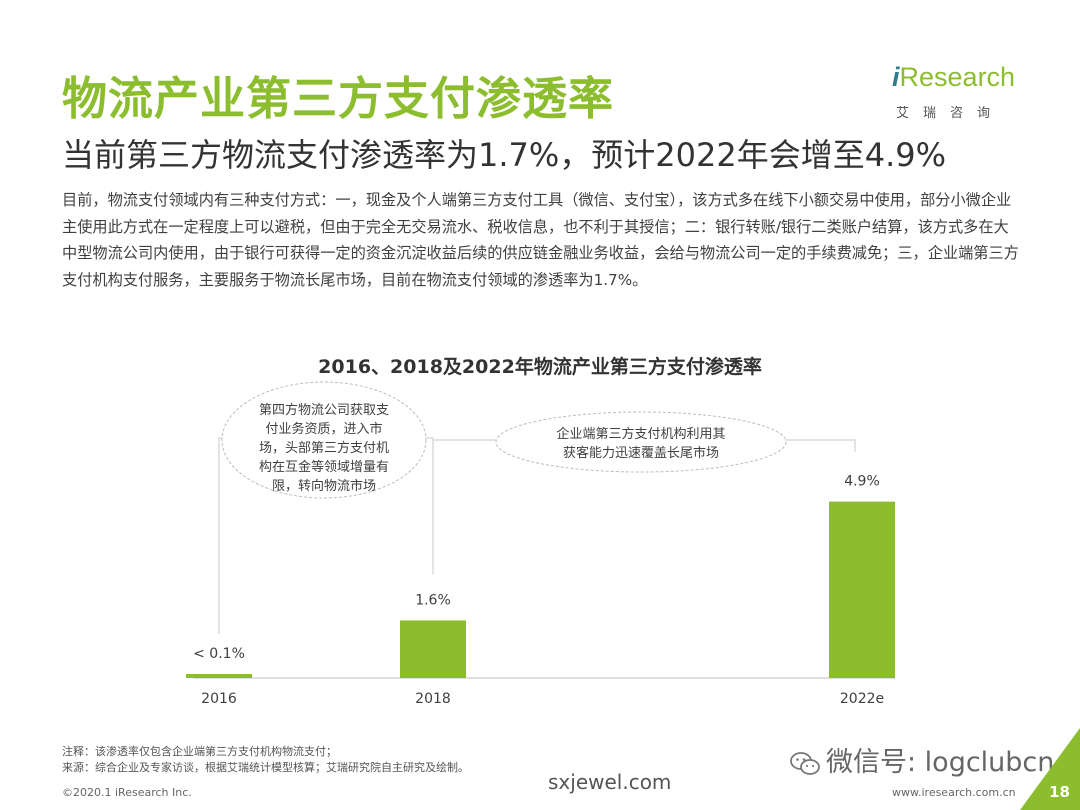 This screenshot has width=1080, height=810. I want to click on wechat-id: 微信号: logclubcn, so click(940, 762).